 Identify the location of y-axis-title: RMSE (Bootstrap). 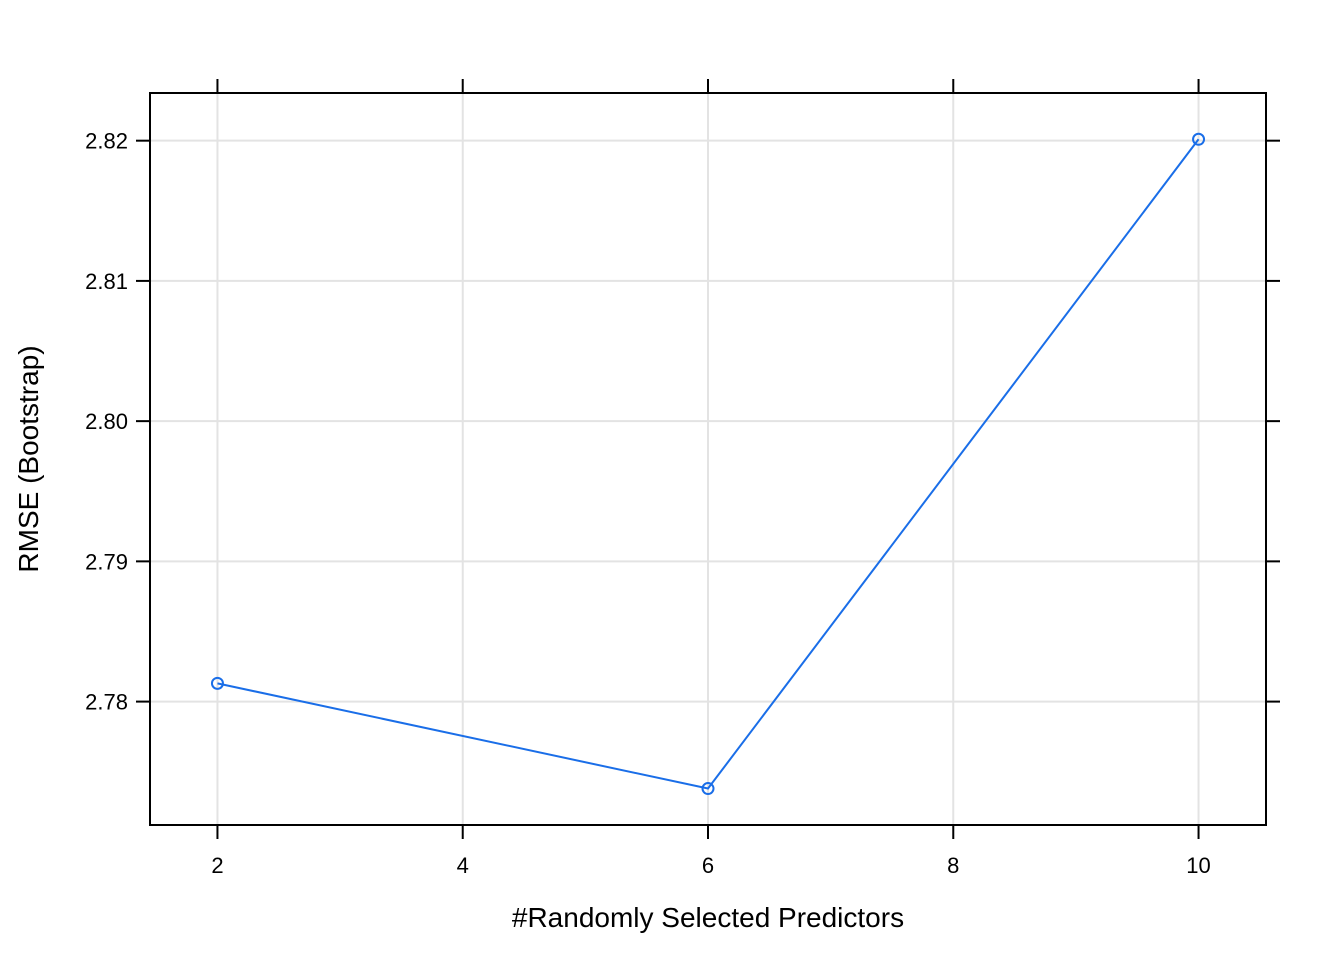
(28, 458).